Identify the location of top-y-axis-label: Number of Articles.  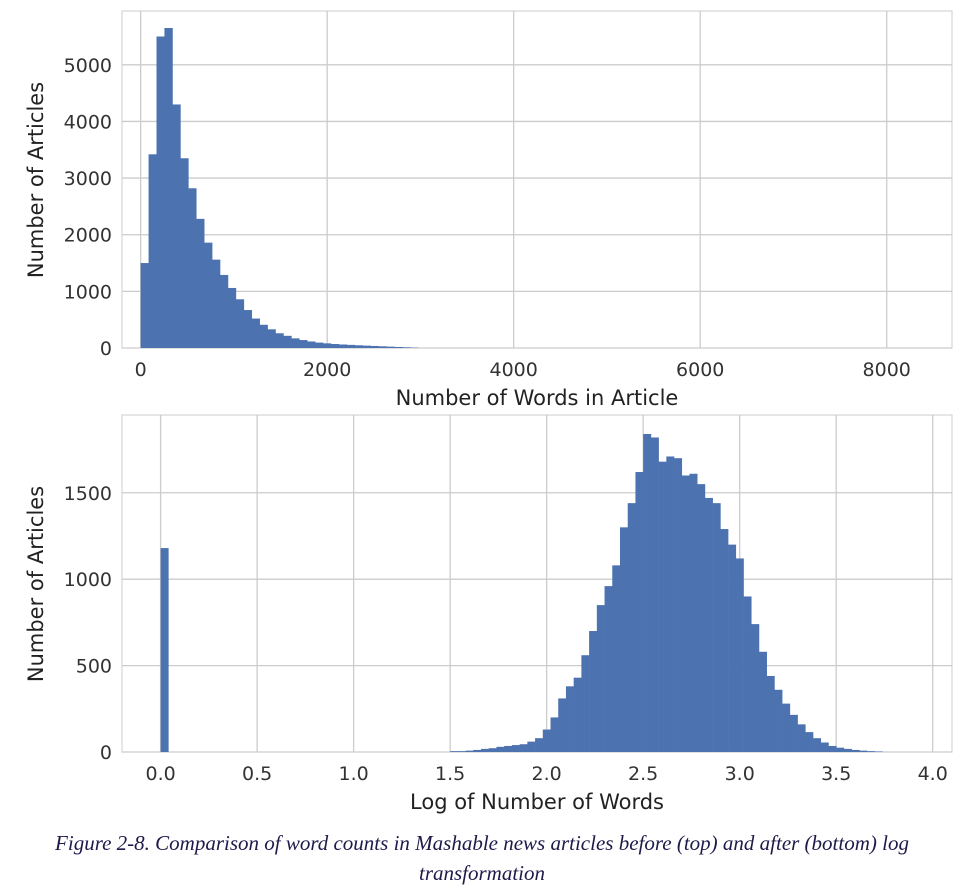
(36, 180).